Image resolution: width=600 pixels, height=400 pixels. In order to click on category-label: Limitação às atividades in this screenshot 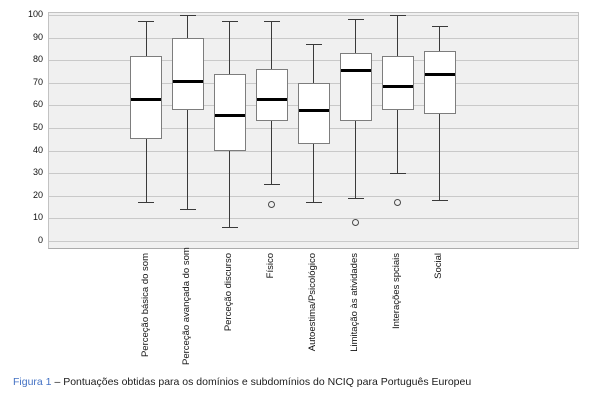, I will do `click(355, 302)`.